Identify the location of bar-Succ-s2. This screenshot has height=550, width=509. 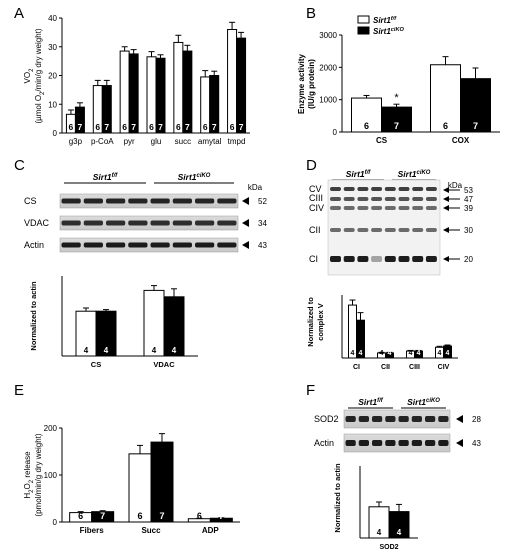
(162, 482).